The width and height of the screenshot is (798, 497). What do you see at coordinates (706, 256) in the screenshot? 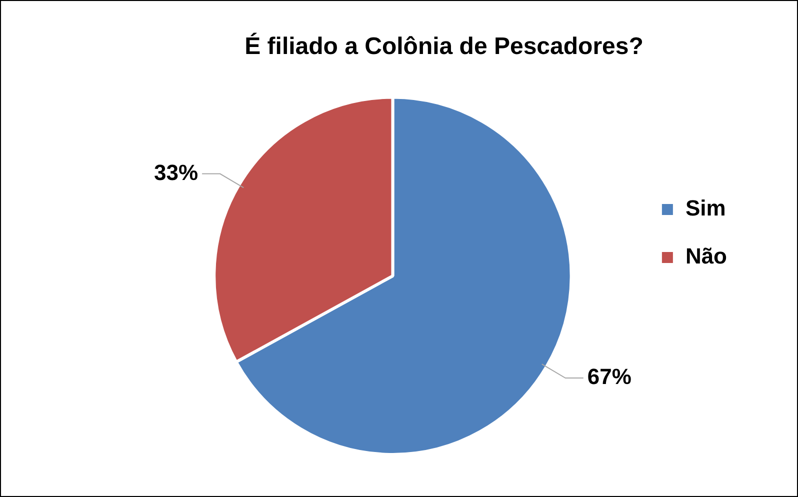
I see `legend-label: Não` at bounding box center [706, 256].